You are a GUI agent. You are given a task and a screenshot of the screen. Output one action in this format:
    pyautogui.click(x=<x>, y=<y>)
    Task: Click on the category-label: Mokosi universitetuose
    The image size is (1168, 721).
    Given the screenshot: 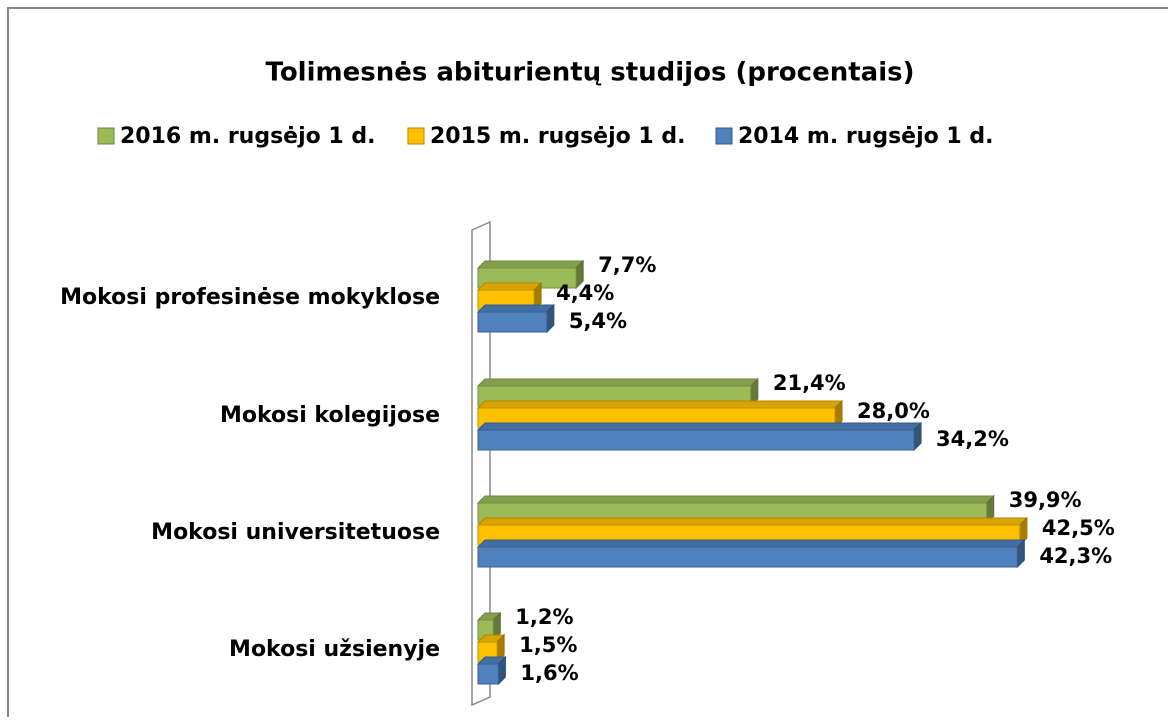 What is the action you would take?
    pyautogui.click(x=295, y=532)
    